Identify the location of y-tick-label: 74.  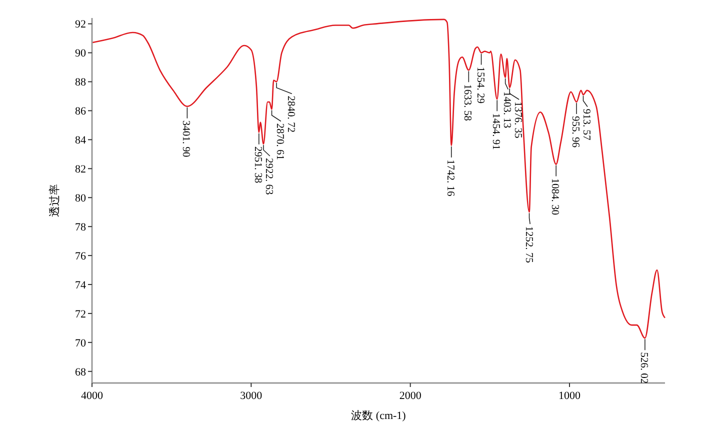
(80, 285).